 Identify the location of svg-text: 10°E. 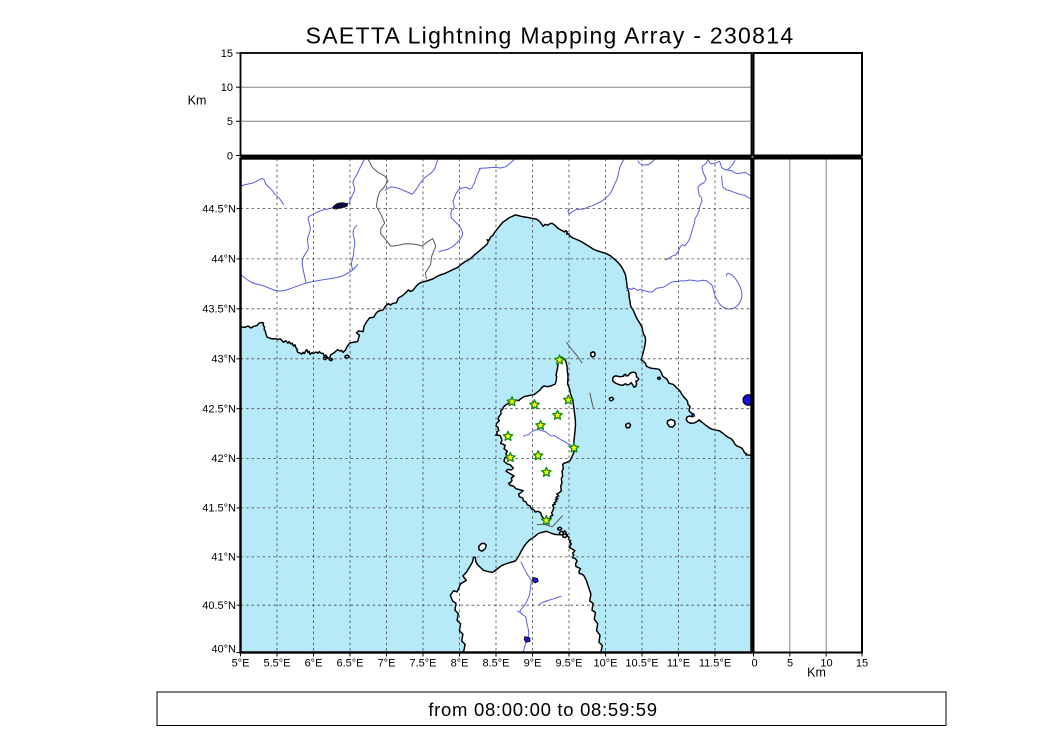
(606, 664).